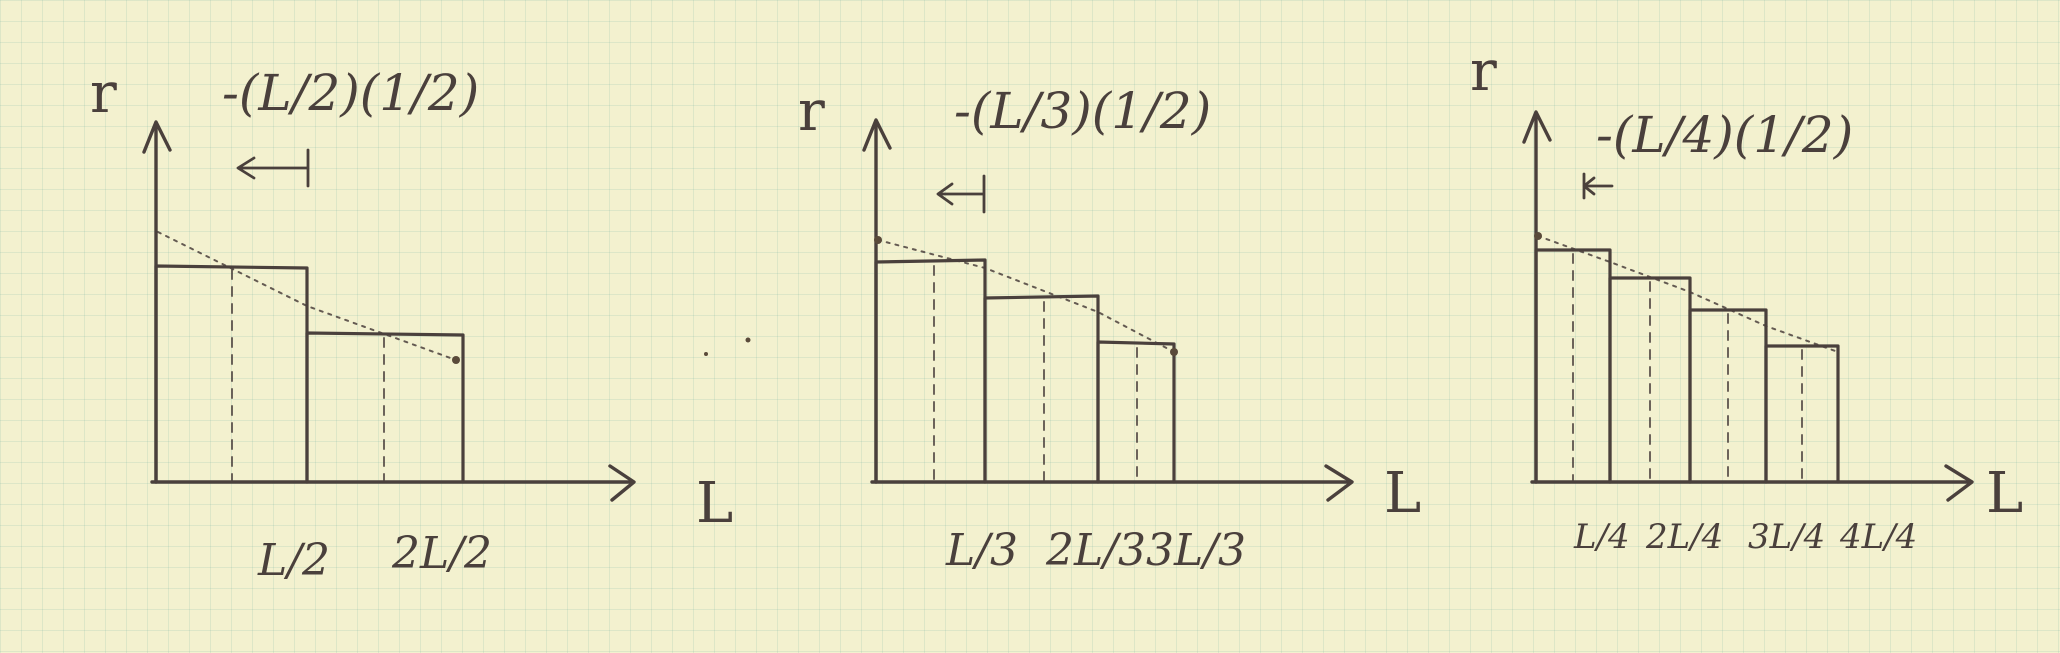  Describe the element at coordinates (1082, 111) in the screenshot. I see `panel-2-formula: -(L/3)(1/2)` at that location.